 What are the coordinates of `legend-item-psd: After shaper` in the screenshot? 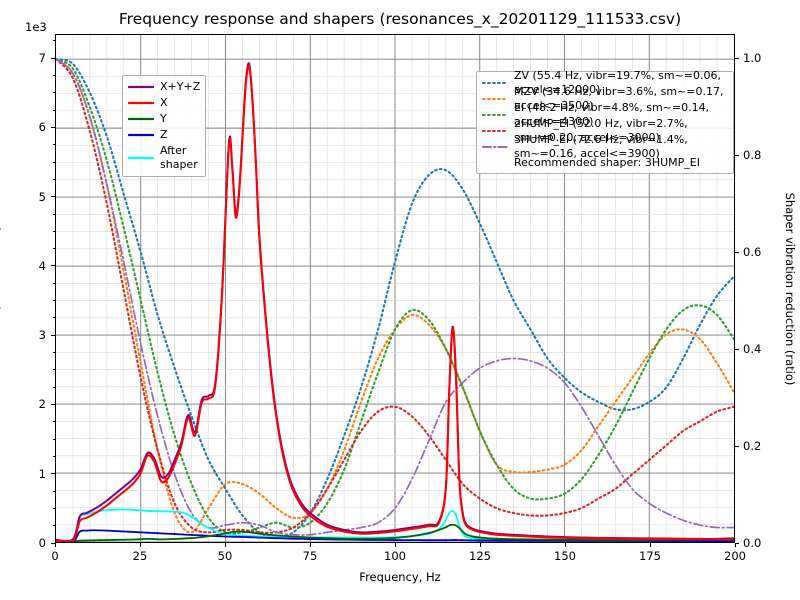 It's located at (163, 158).